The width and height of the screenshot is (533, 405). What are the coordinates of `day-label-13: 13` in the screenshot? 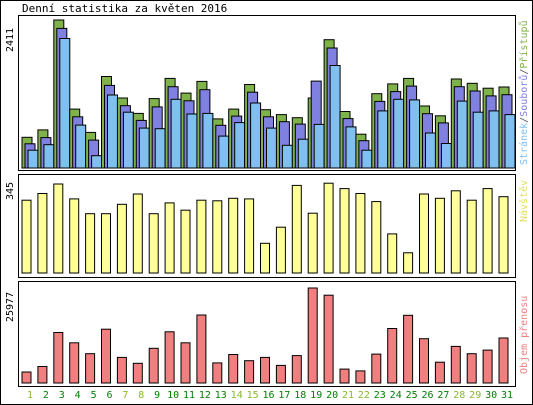 It's located at (221, 395).